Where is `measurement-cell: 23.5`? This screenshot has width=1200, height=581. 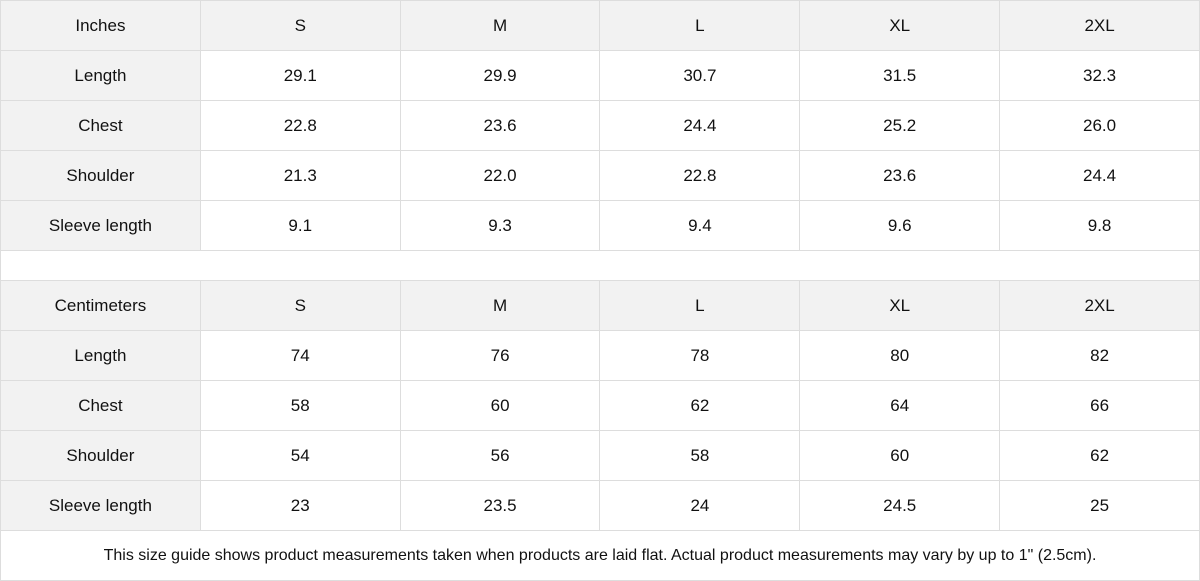 measurement-cell: 23.5 is located at coordinates (500, 505).